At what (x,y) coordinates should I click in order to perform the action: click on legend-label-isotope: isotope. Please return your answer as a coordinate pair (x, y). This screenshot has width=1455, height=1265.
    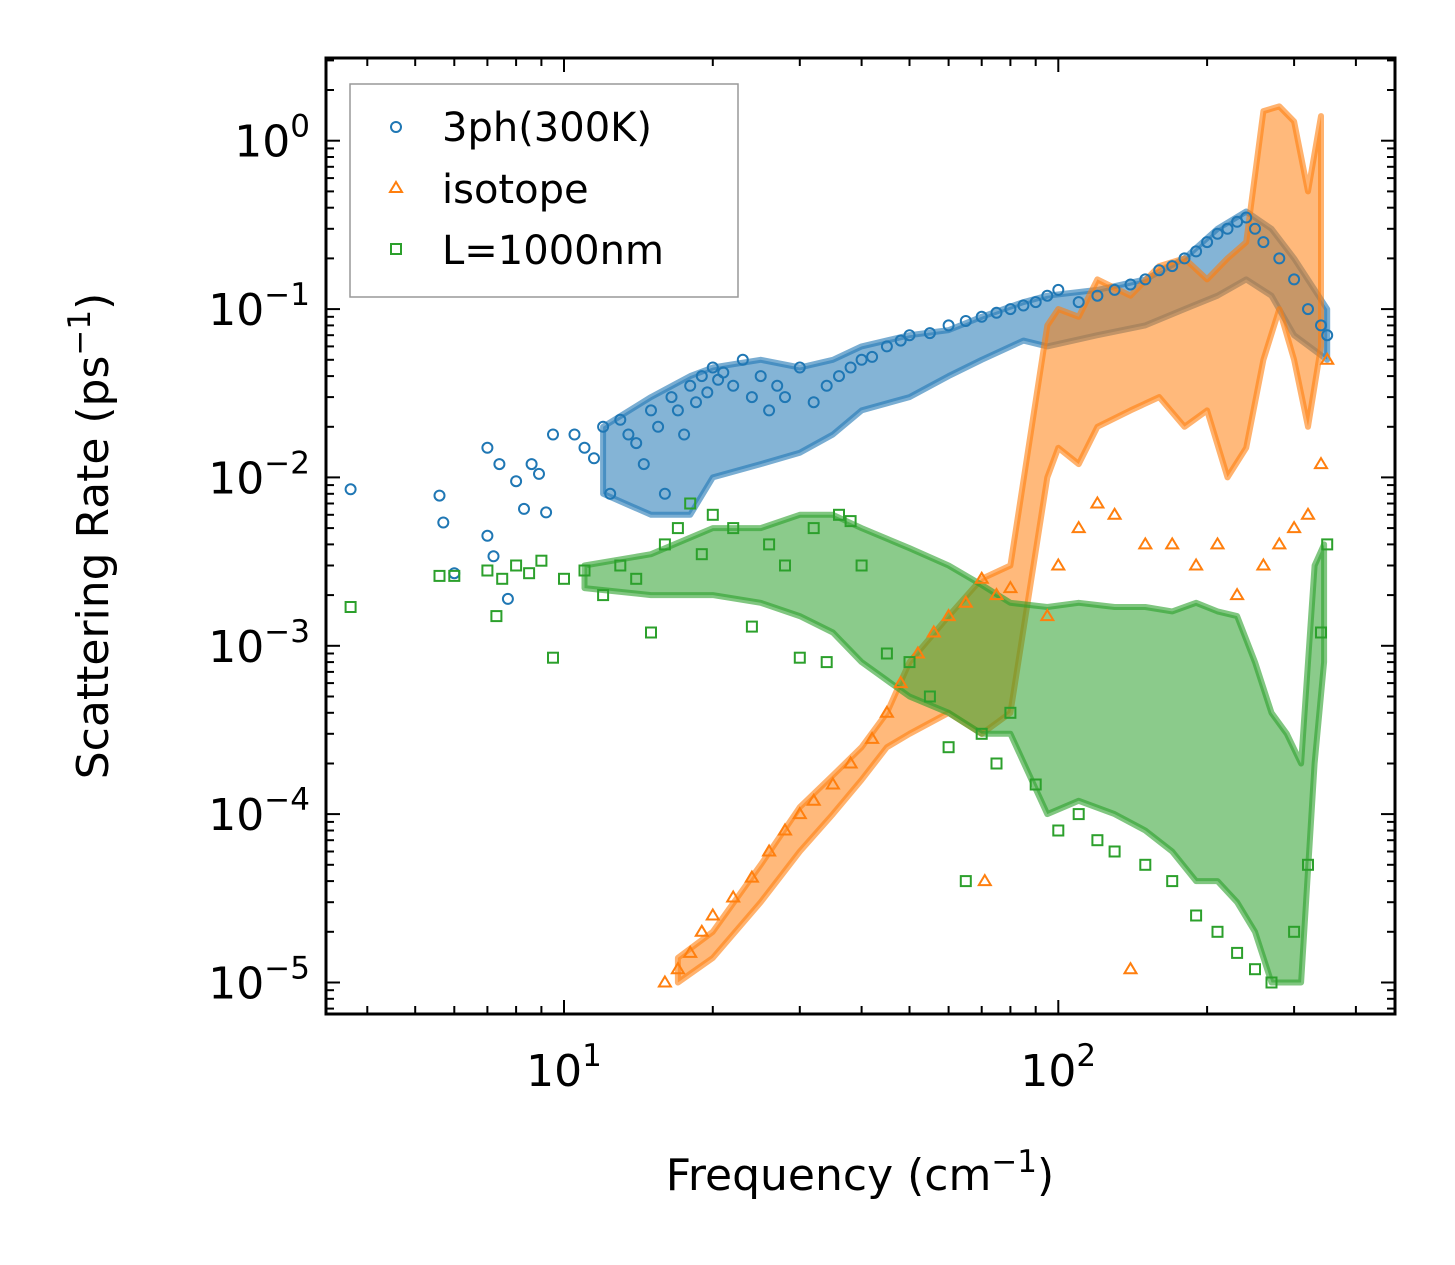
    Looking at the image, I should click on (515, 190).